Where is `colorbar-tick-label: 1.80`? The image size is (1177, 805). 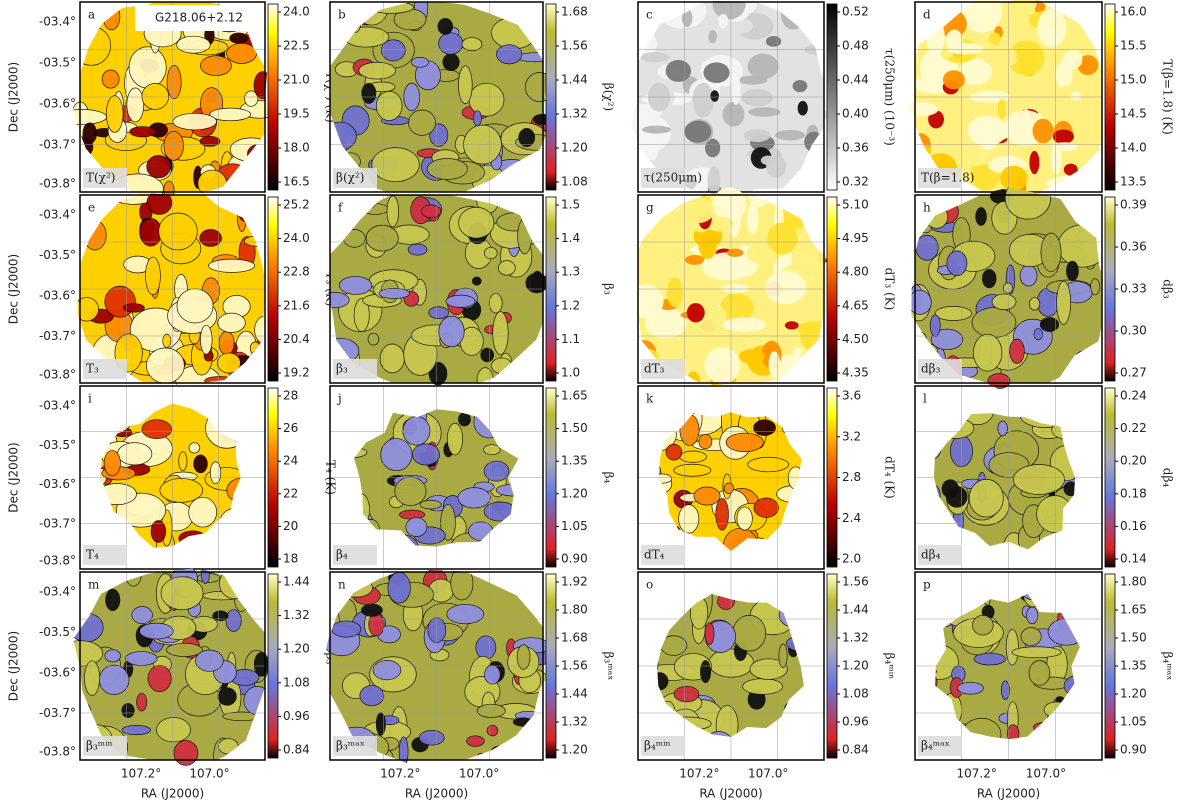 colorbar-tick-label: 1.80 is located at coordinates (574, 610).